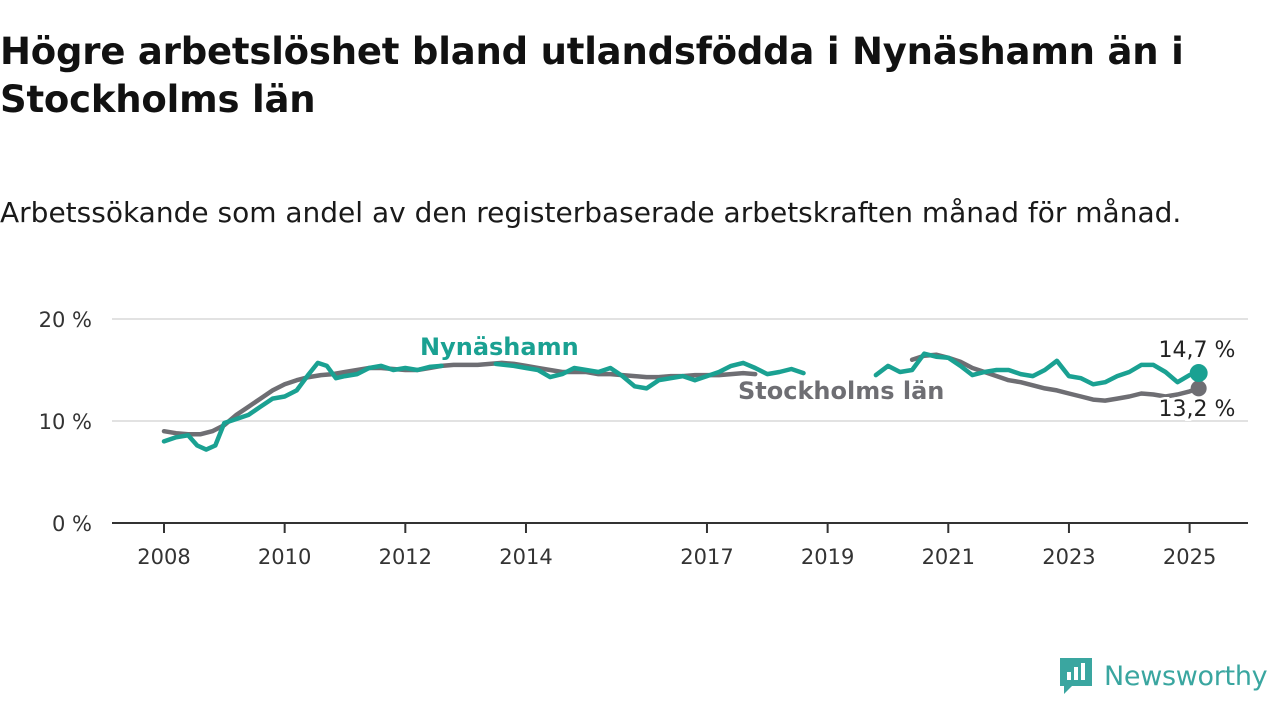 The width and height of the screenshot is (1280, 720). What do you see at coordinates (72, 524) in the screenshot?
I see `y-tick-label: 0 %` at bounding box center [72, 524].